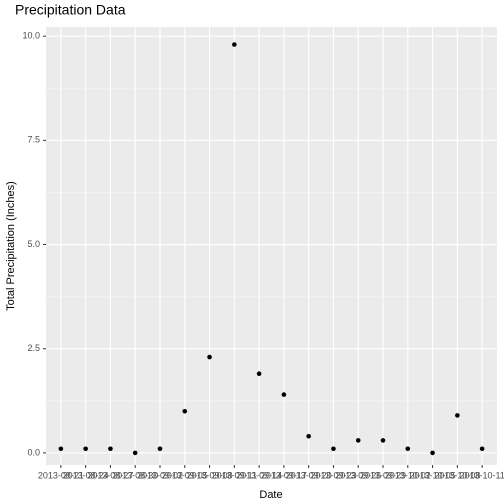  I want to click on y-tick-label: 0.0, so click(33, 452).